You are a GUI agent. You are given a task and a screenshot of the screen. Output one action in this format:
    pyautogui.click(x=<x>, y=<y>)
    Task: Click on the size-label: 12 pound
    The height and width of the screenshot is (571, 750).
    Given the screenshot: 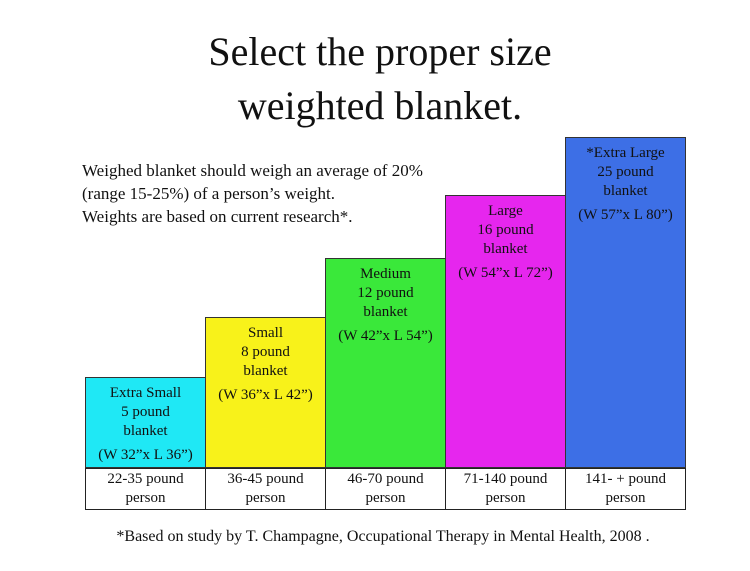 What is the action you would take?
    pyautogui.click(x=385, y=293)
    